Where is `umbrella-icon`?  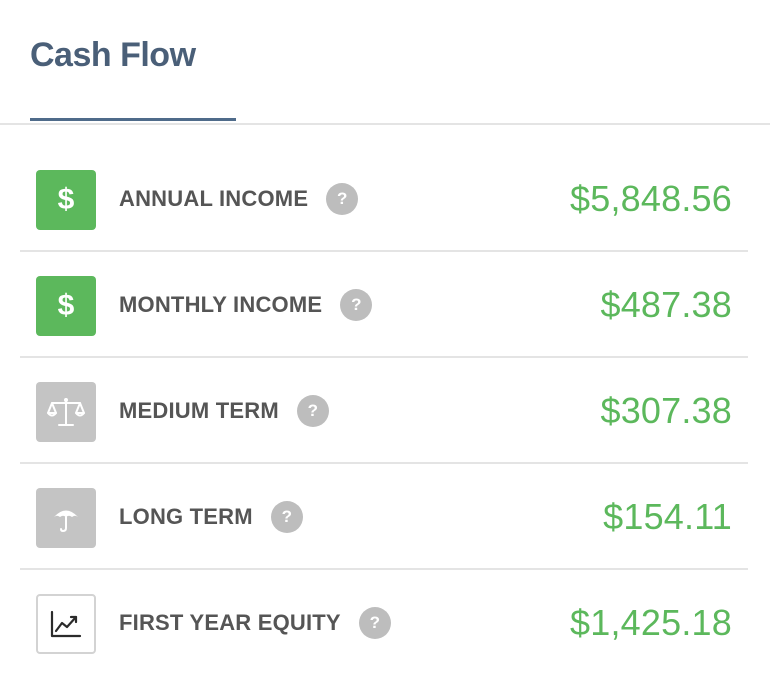 umbrella-icon is located at coordinates (66, 518).